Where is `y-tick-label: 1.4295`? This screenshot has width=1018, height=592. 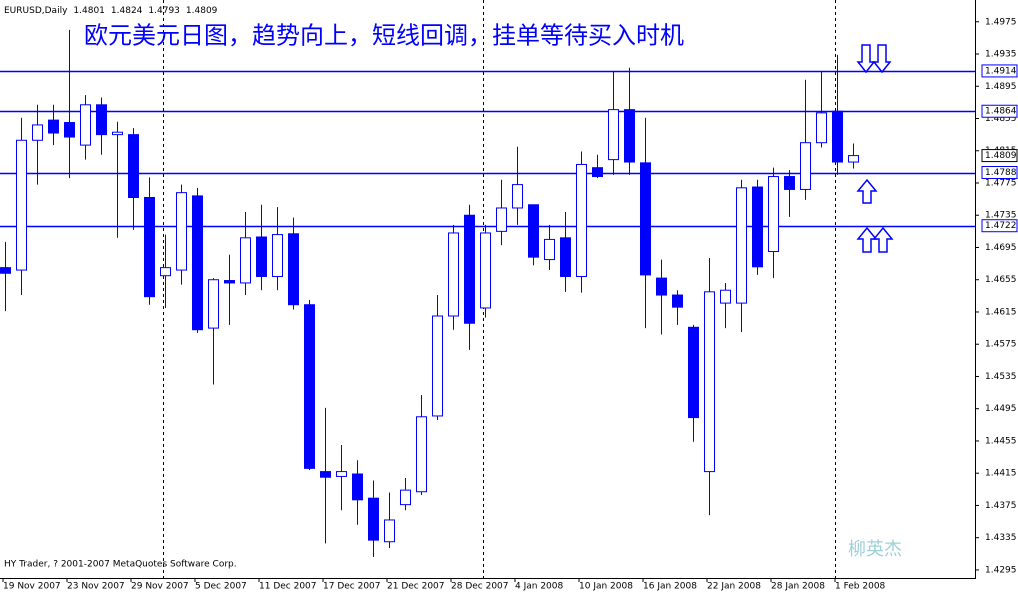 y-tick-label: 1.4295 is located at coordinates (1001, 570).